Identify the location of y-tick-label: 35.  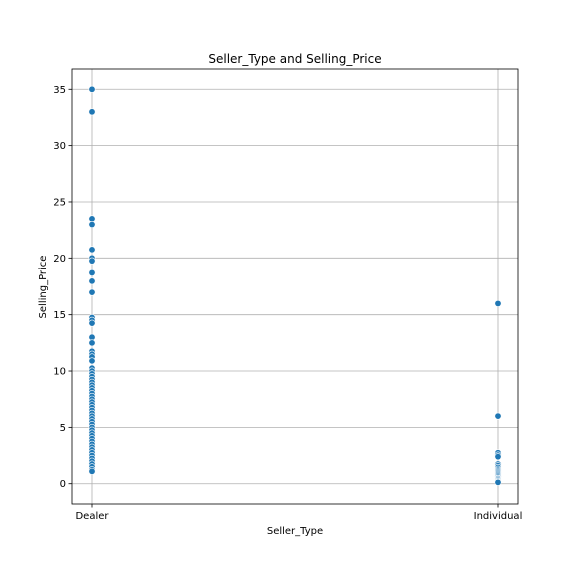
(59, 90).